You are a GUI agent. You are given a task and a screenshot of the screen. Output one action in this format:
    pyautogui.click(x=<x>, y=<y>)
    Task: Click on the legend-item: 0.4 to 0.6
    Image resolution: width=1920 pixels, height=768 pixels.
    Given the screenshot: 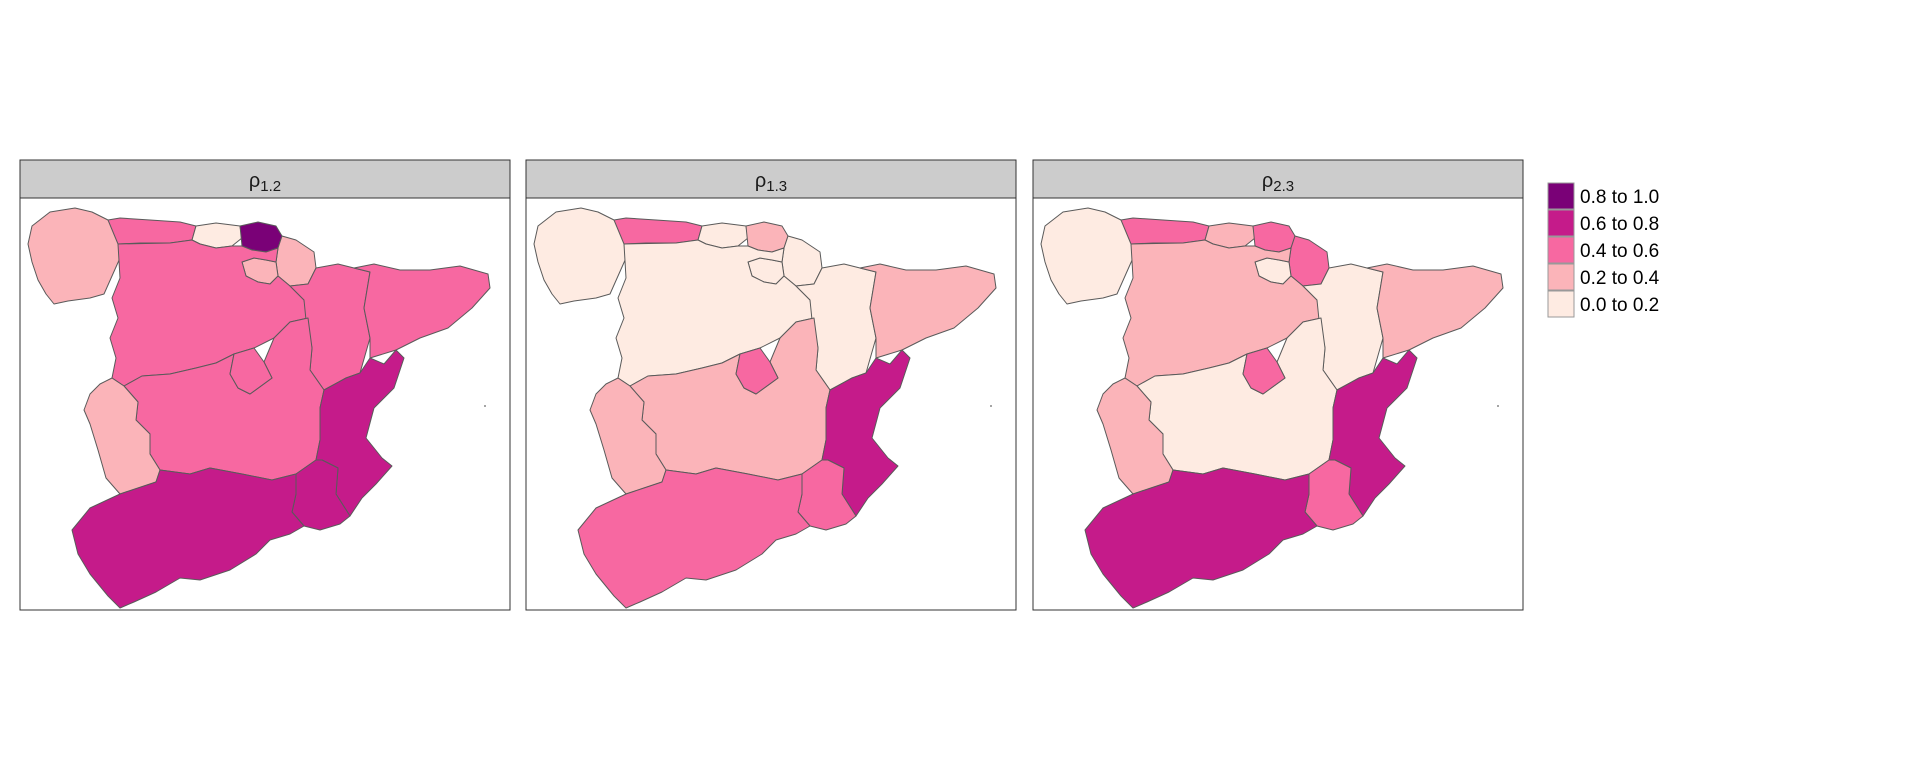 What is the action you would take?
    pyautogui.click(x=1603, y=250)
    